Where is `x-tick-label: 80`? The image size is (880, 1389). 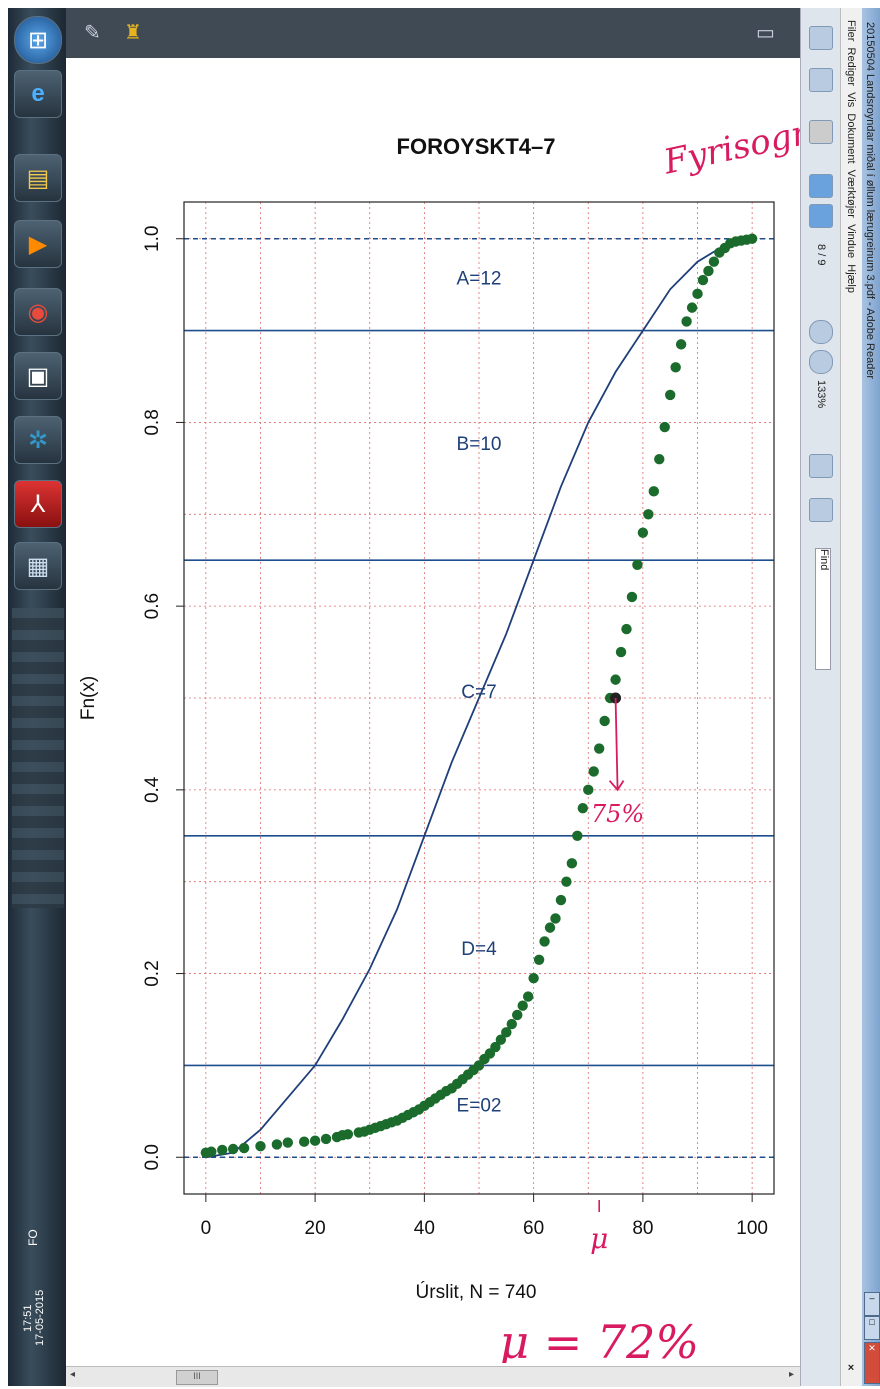
x-tick-label: 80 is located at coordinates (642, 1228).